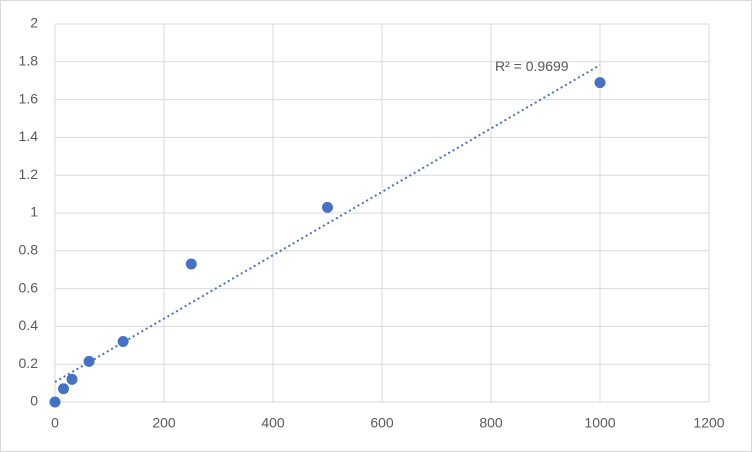 The image size is (752, 452). I want to click on x-tick-label: 1000, so click(599, 423).